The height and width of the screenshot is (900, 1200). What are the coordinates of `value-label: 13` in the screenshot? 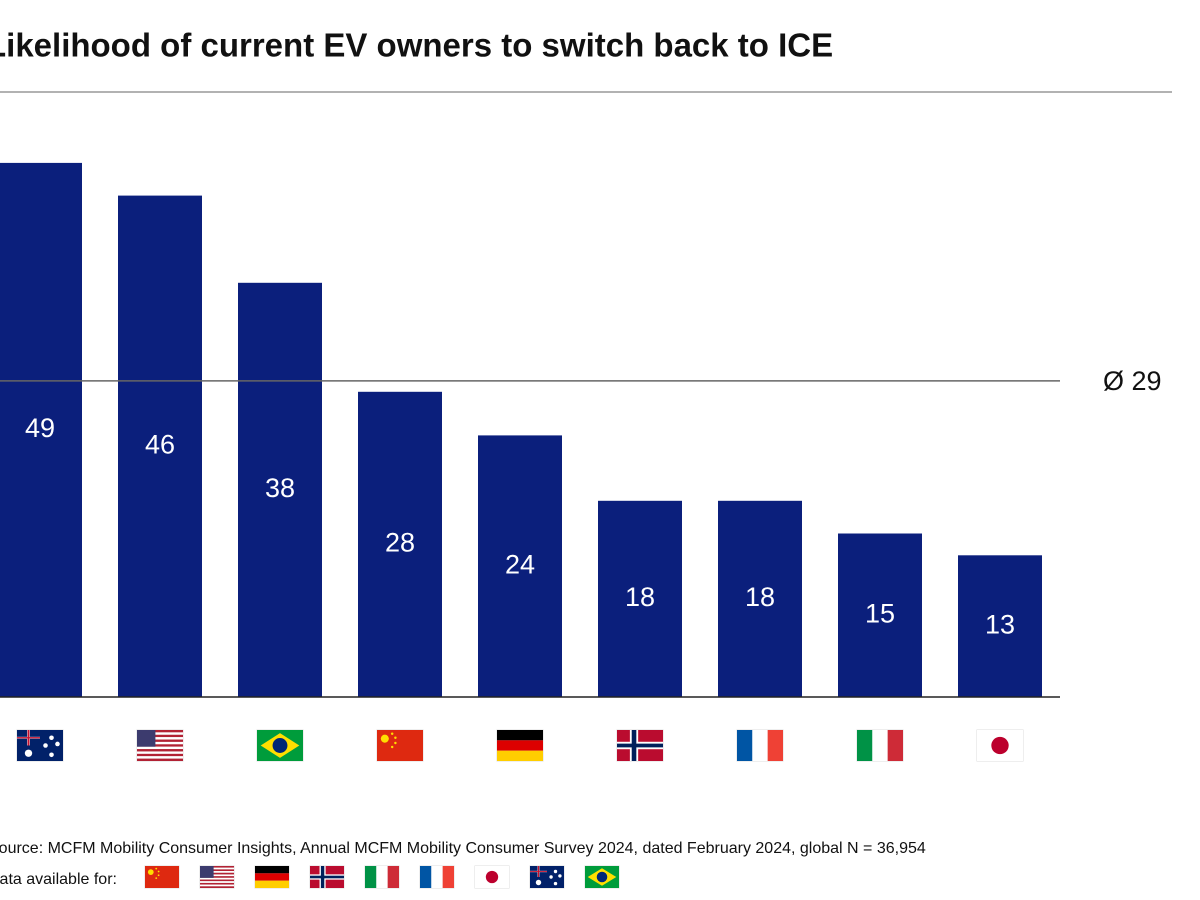 It's located at (1000, 624).